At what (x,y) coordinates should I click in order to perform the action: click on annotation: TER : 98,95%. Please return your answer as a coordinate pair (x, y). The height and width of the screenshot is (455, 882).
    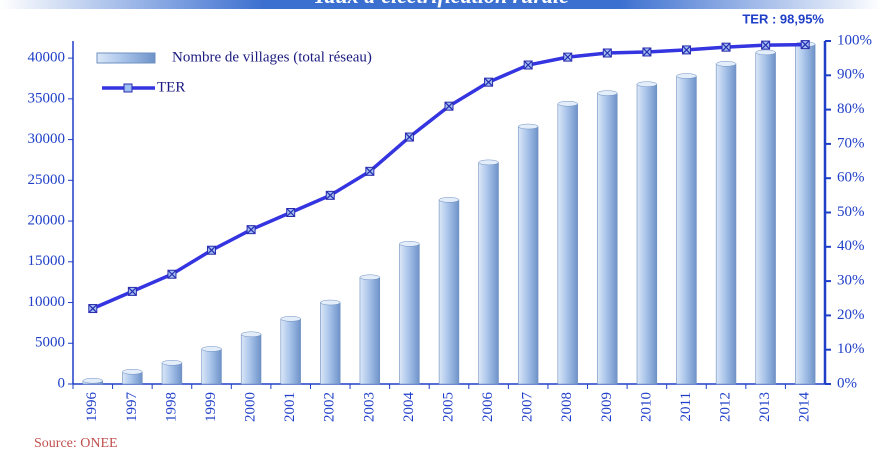
    Looking at the image, I should click on (783, 18).